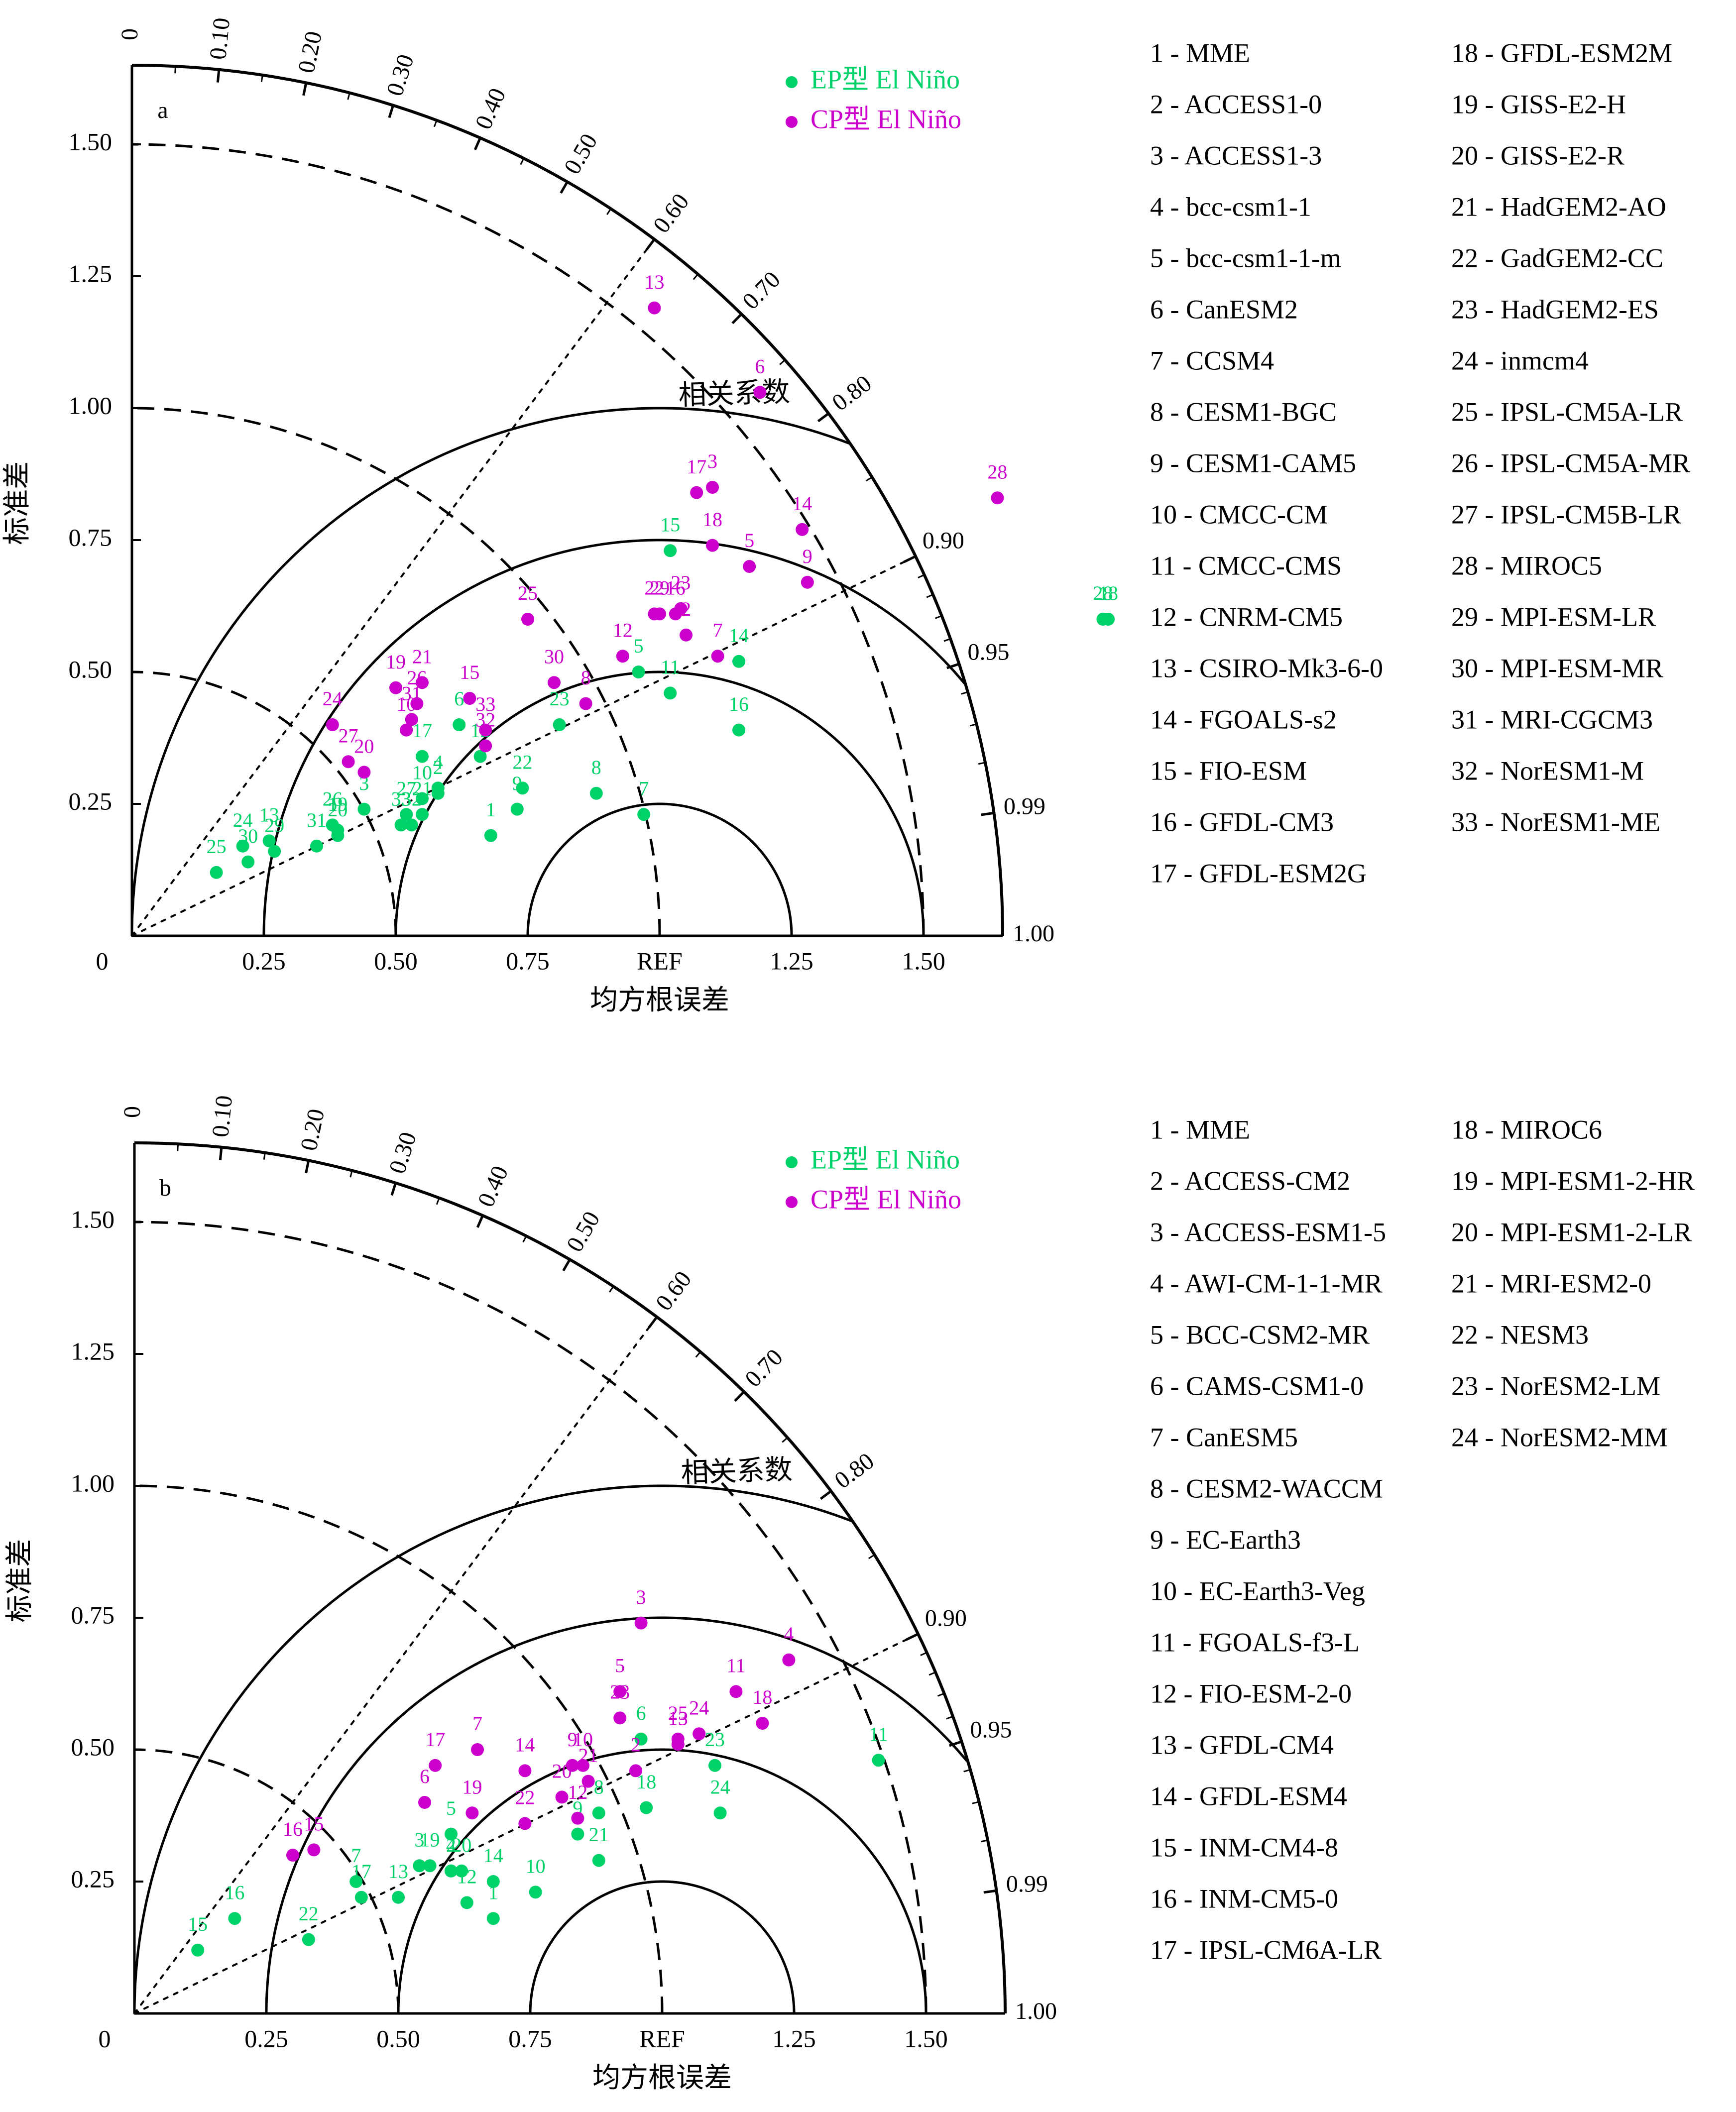 The height and width of the screenshot is (2112, 1736). I want to click on model-list-item: 4 - bcc-csm1-1, so click(1230, 207).